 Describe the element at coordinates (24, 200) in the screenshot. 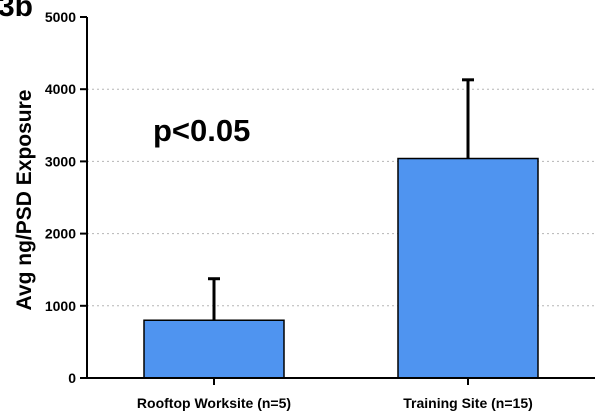

I see `y-axis-label: Avg ng/PSD Exposure` at that location.